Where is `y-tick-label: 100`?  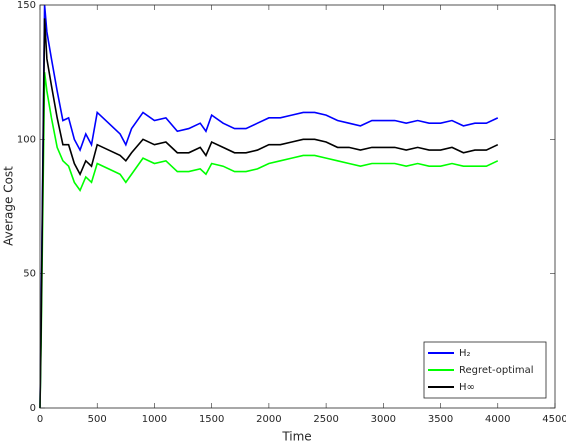
y-tick-label: 100 is located at coordinates (26, 139).